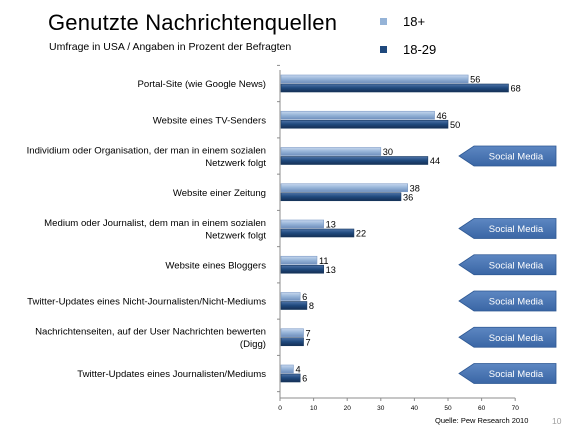 The image size is (577, 432). Describe the element at coordinates (516, 408) in the screenshot. I see `x-tick-label: 70` at that location.